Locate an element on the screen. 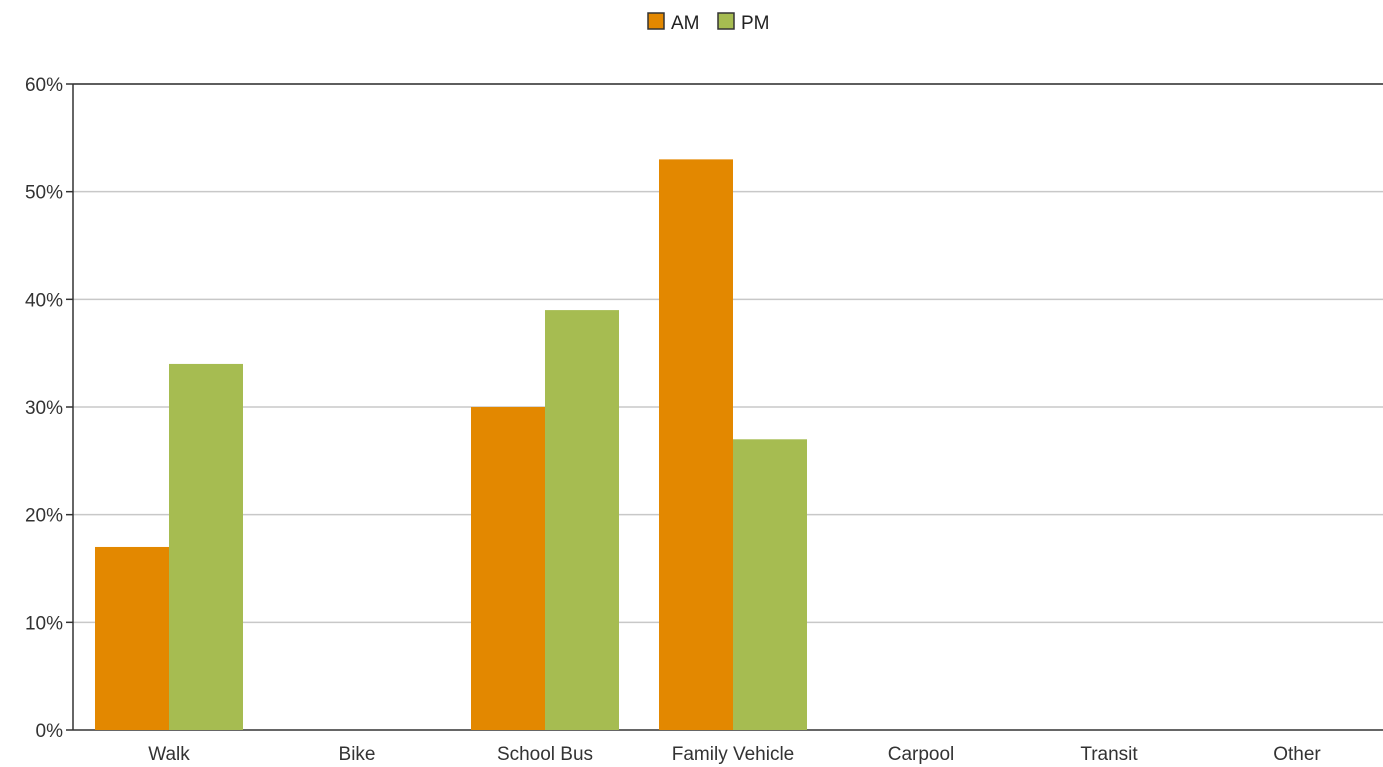 This screenshot has width=1383, height=767. y-tick-label: 0% is located at coordinates (50, 731).